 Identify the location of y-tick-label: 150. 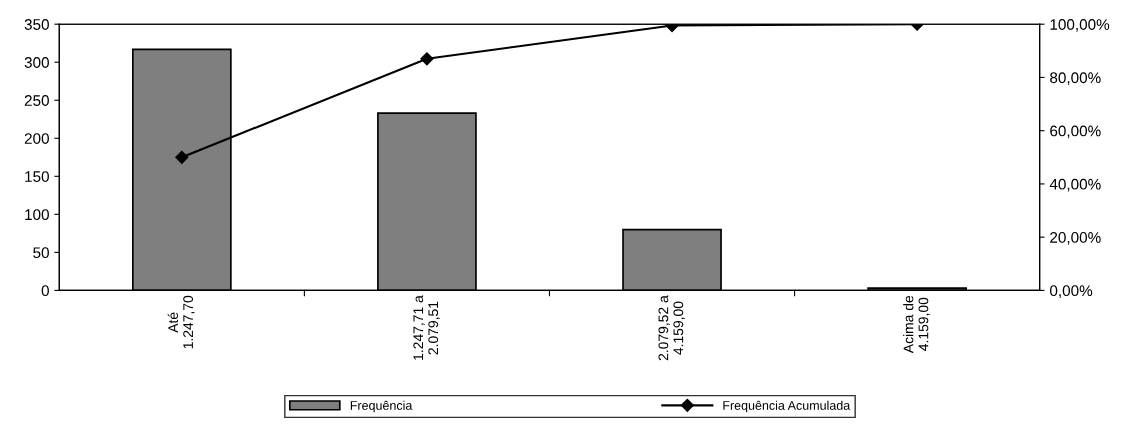
(37, 176).